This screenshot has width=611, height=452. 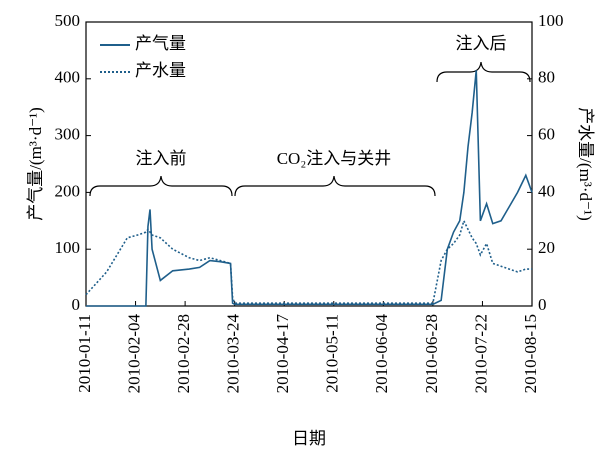 I want to click on y-tick-label: 200, so click(x=68, y=190).